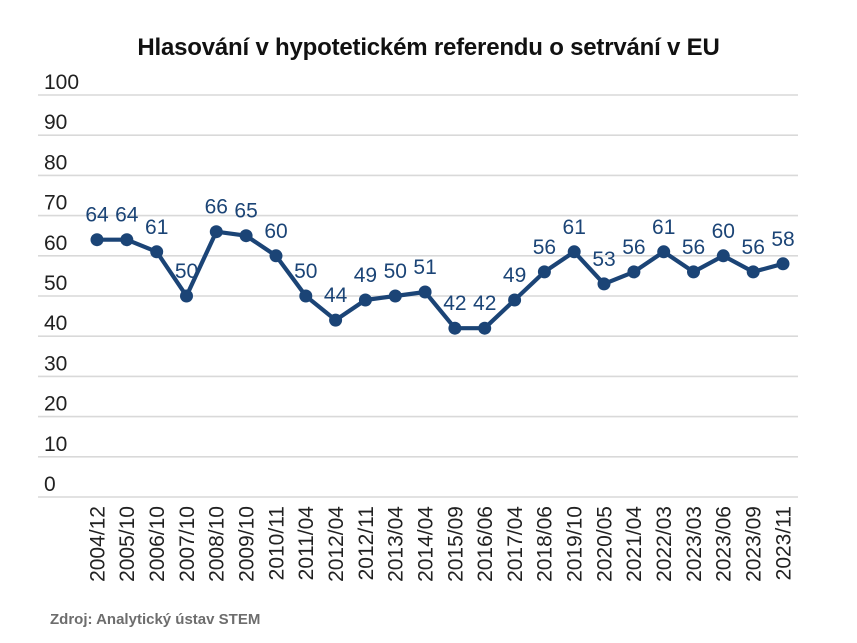 The width and height of the screenshot is (857, 643). Describe the element at coordinates (485, 544) in the screenshot. I see `x-axis-tick-label: 2016/06` at that location.